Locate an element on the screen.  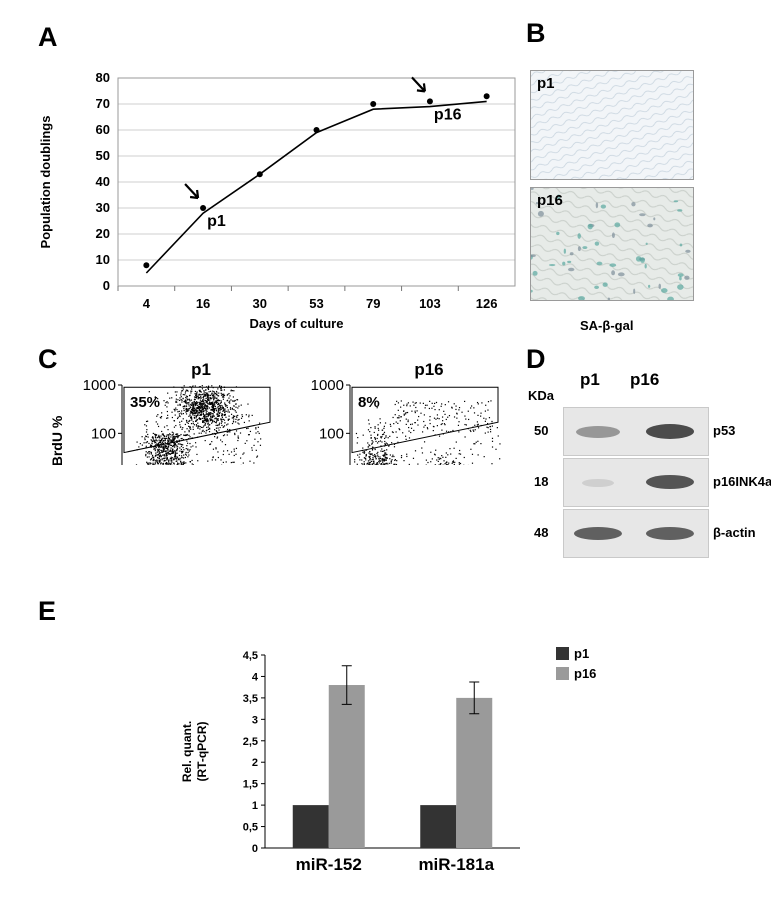
blot-row-p53 is located at coordinates (636, 431).